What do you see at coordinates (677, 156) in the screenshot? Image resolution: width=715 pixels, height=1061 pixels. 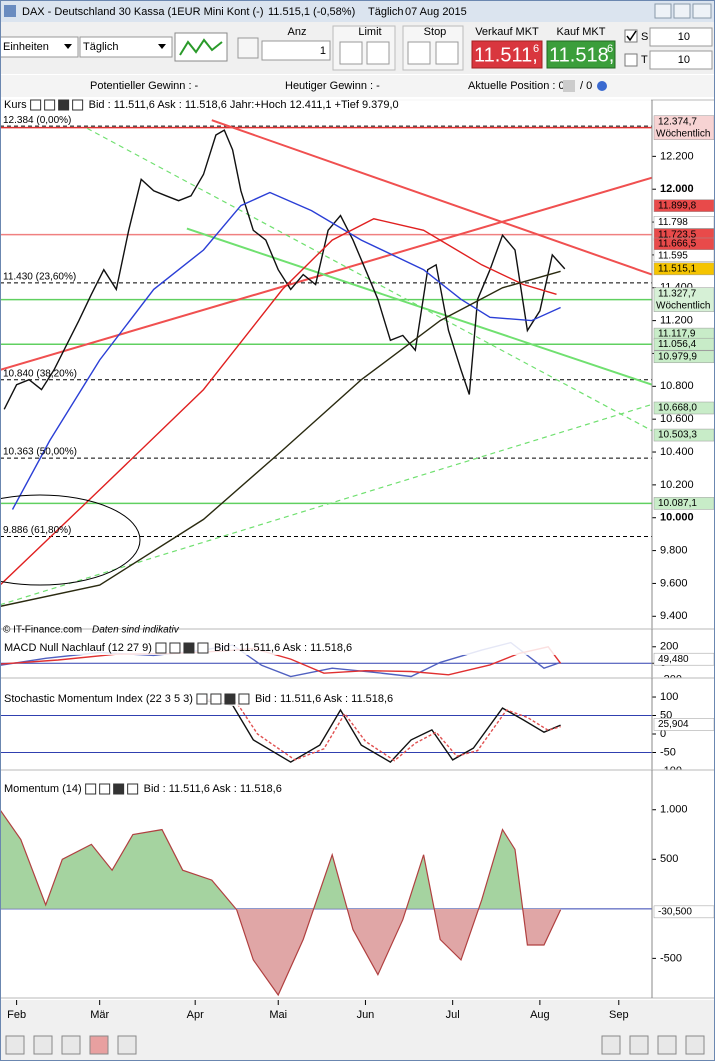 I see `y-tick-label: 12.200` at bounding box center [677, 156].